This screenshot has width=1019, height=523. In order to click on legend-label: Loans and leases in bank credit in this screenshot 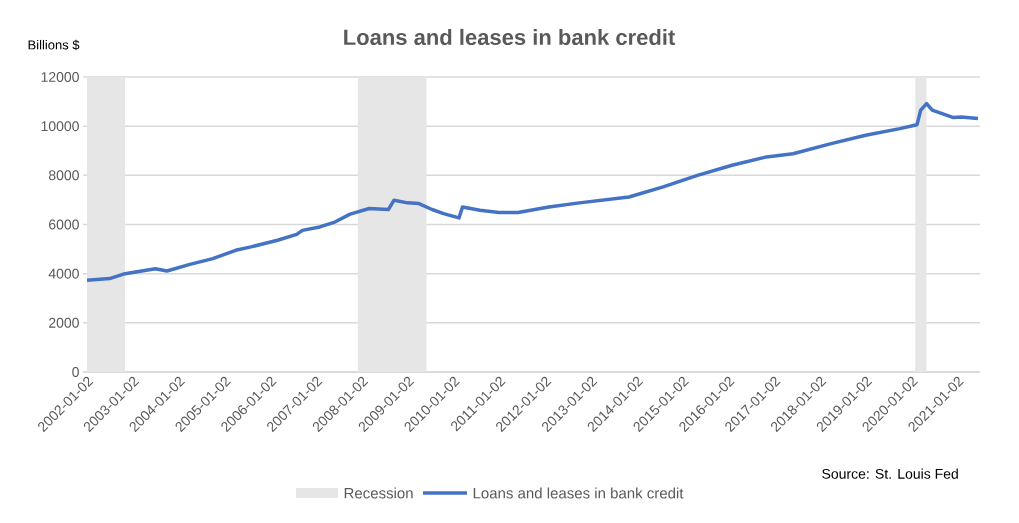, I will do `click(578, 493)`.